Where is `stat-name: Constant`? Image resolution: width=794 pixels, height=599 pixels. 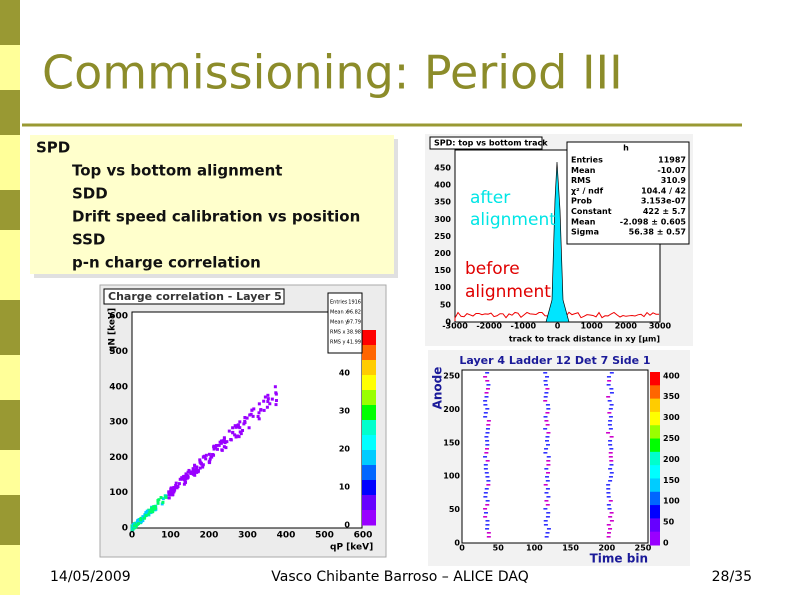 stat-name: Constant is located at coordinates (591, 211).